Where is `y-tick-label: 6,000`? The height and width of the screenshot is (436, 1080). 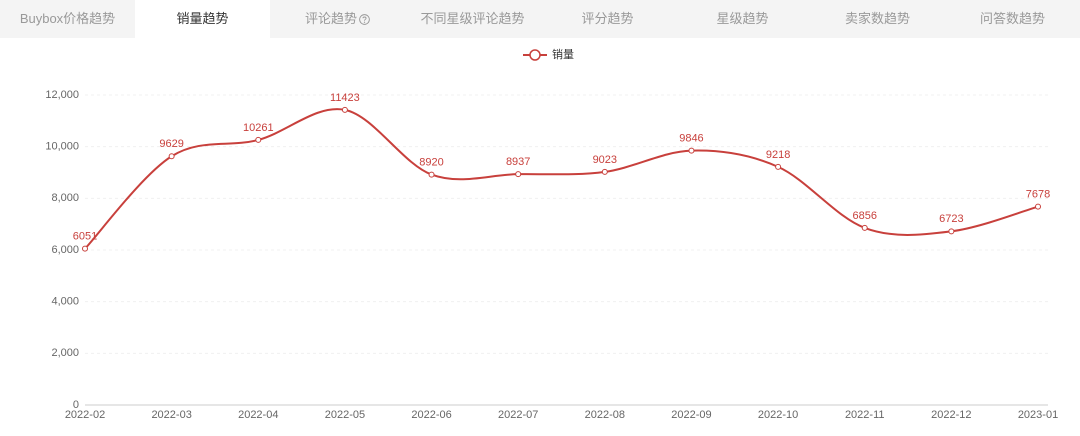 y-tick-label: 6,000 is located at coordinates (65, 250).